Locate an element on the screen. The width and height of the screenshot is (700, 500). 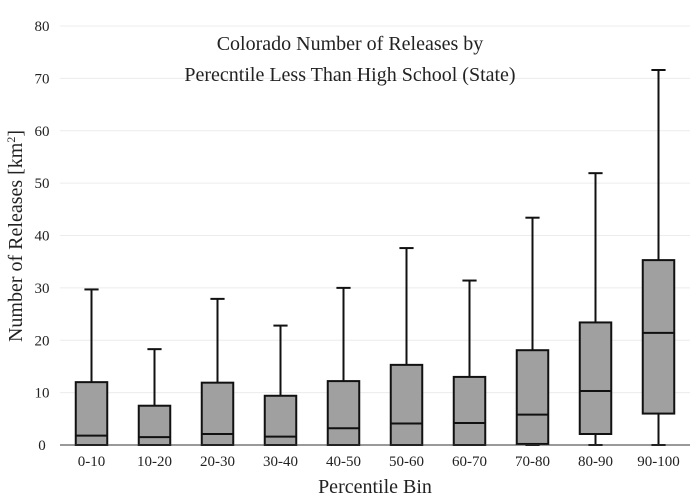
x-tick-label-60-70: 60-70 is located at coordinates (469, 462).